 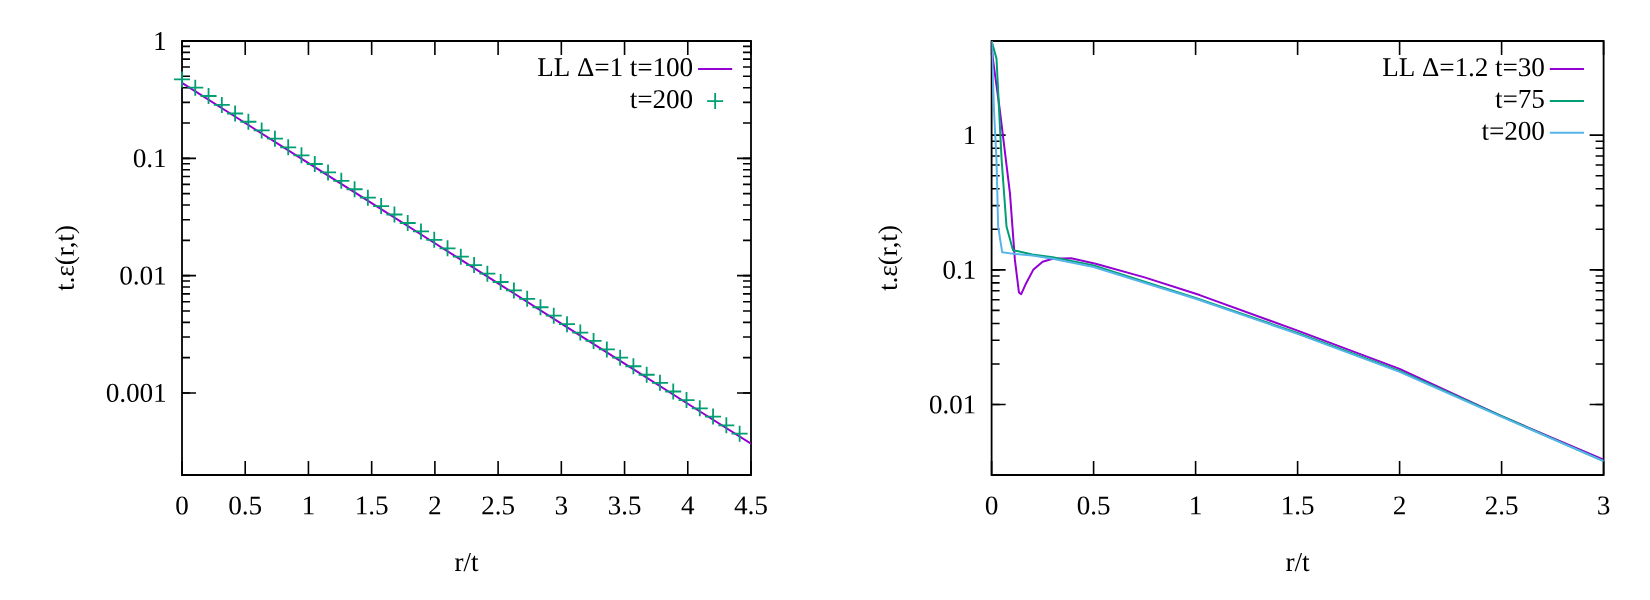 What do you see at coordinates (750, 505) in the screenshot?
I see `x-tick-label: 4.5` at bounding box center [750, 505].